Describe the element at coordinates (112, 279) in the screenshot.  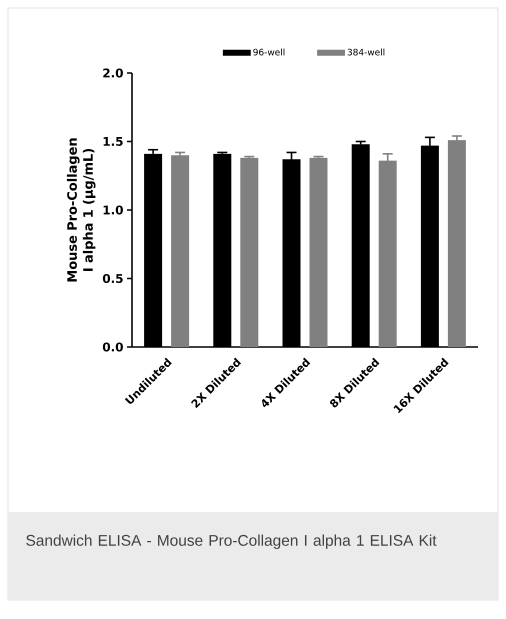
I see `y-tick-label: 0.5` at that location.